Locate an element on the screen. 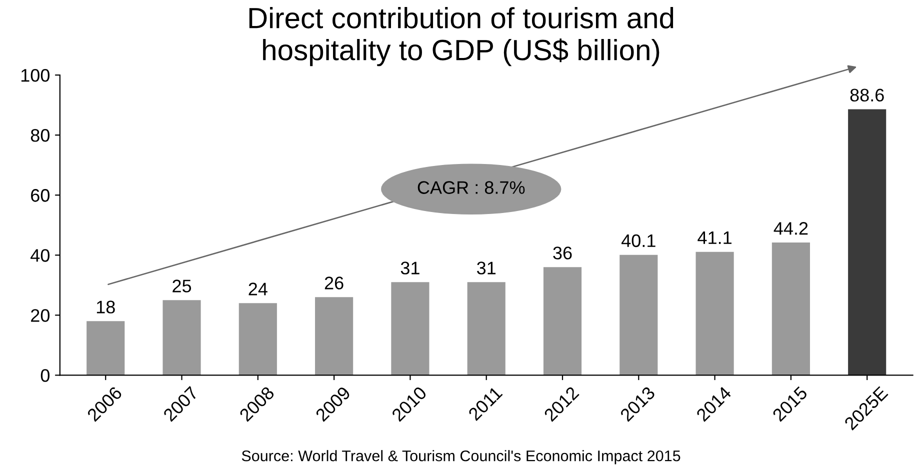 The width and height of the screenshot is (922, 469). data-label: 25 is located at coordinates (182, 286).